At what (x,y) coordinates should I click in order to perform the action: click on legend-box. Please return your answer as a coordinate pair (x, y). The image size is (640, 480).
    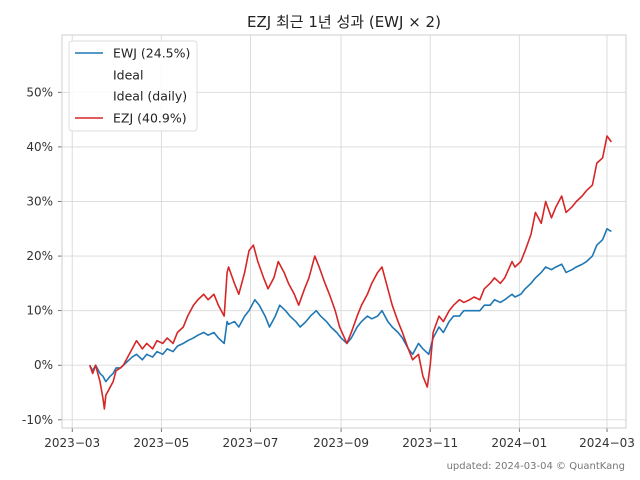
    Looking at the image, I should click on (133, 86).